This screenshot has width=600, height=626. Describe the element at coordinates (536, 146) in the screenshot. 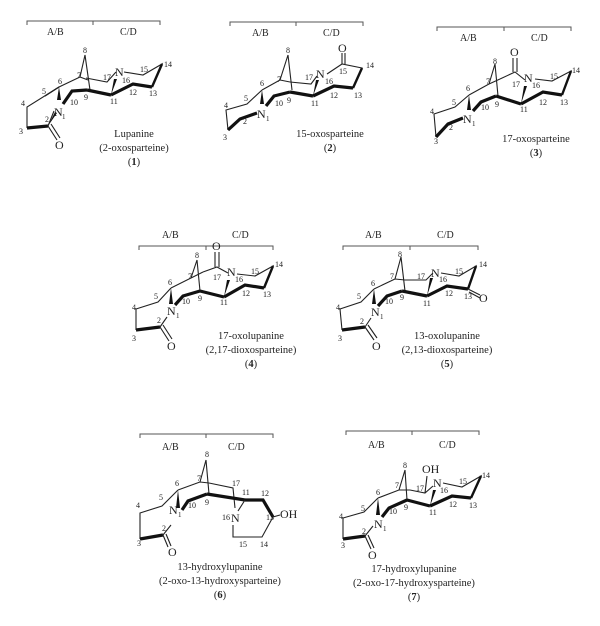

I see `compound-3-caption: 17-oxosparteine (3)` at that location.